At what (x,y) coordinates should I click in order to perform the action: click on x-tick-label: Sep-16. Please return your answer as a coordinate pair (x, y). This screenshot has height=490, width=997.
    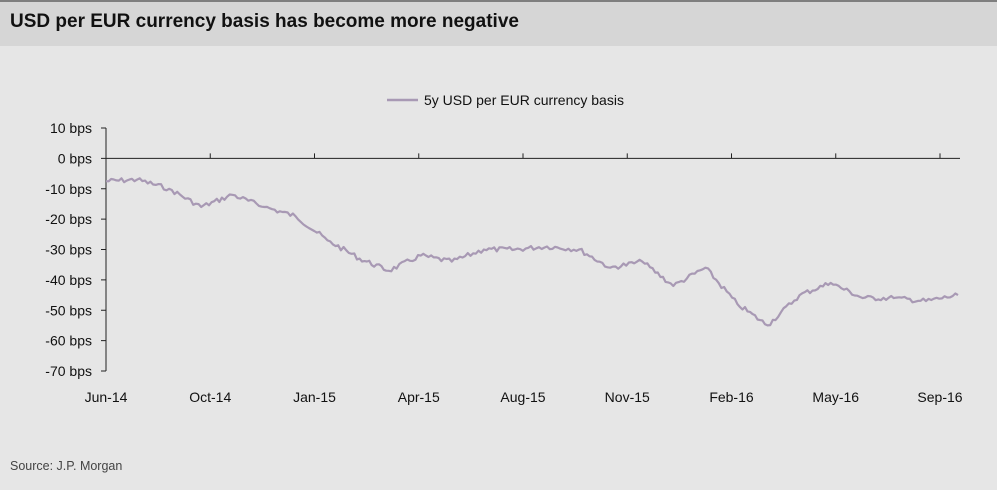
    Looking at the image, I should click on (939, 397).